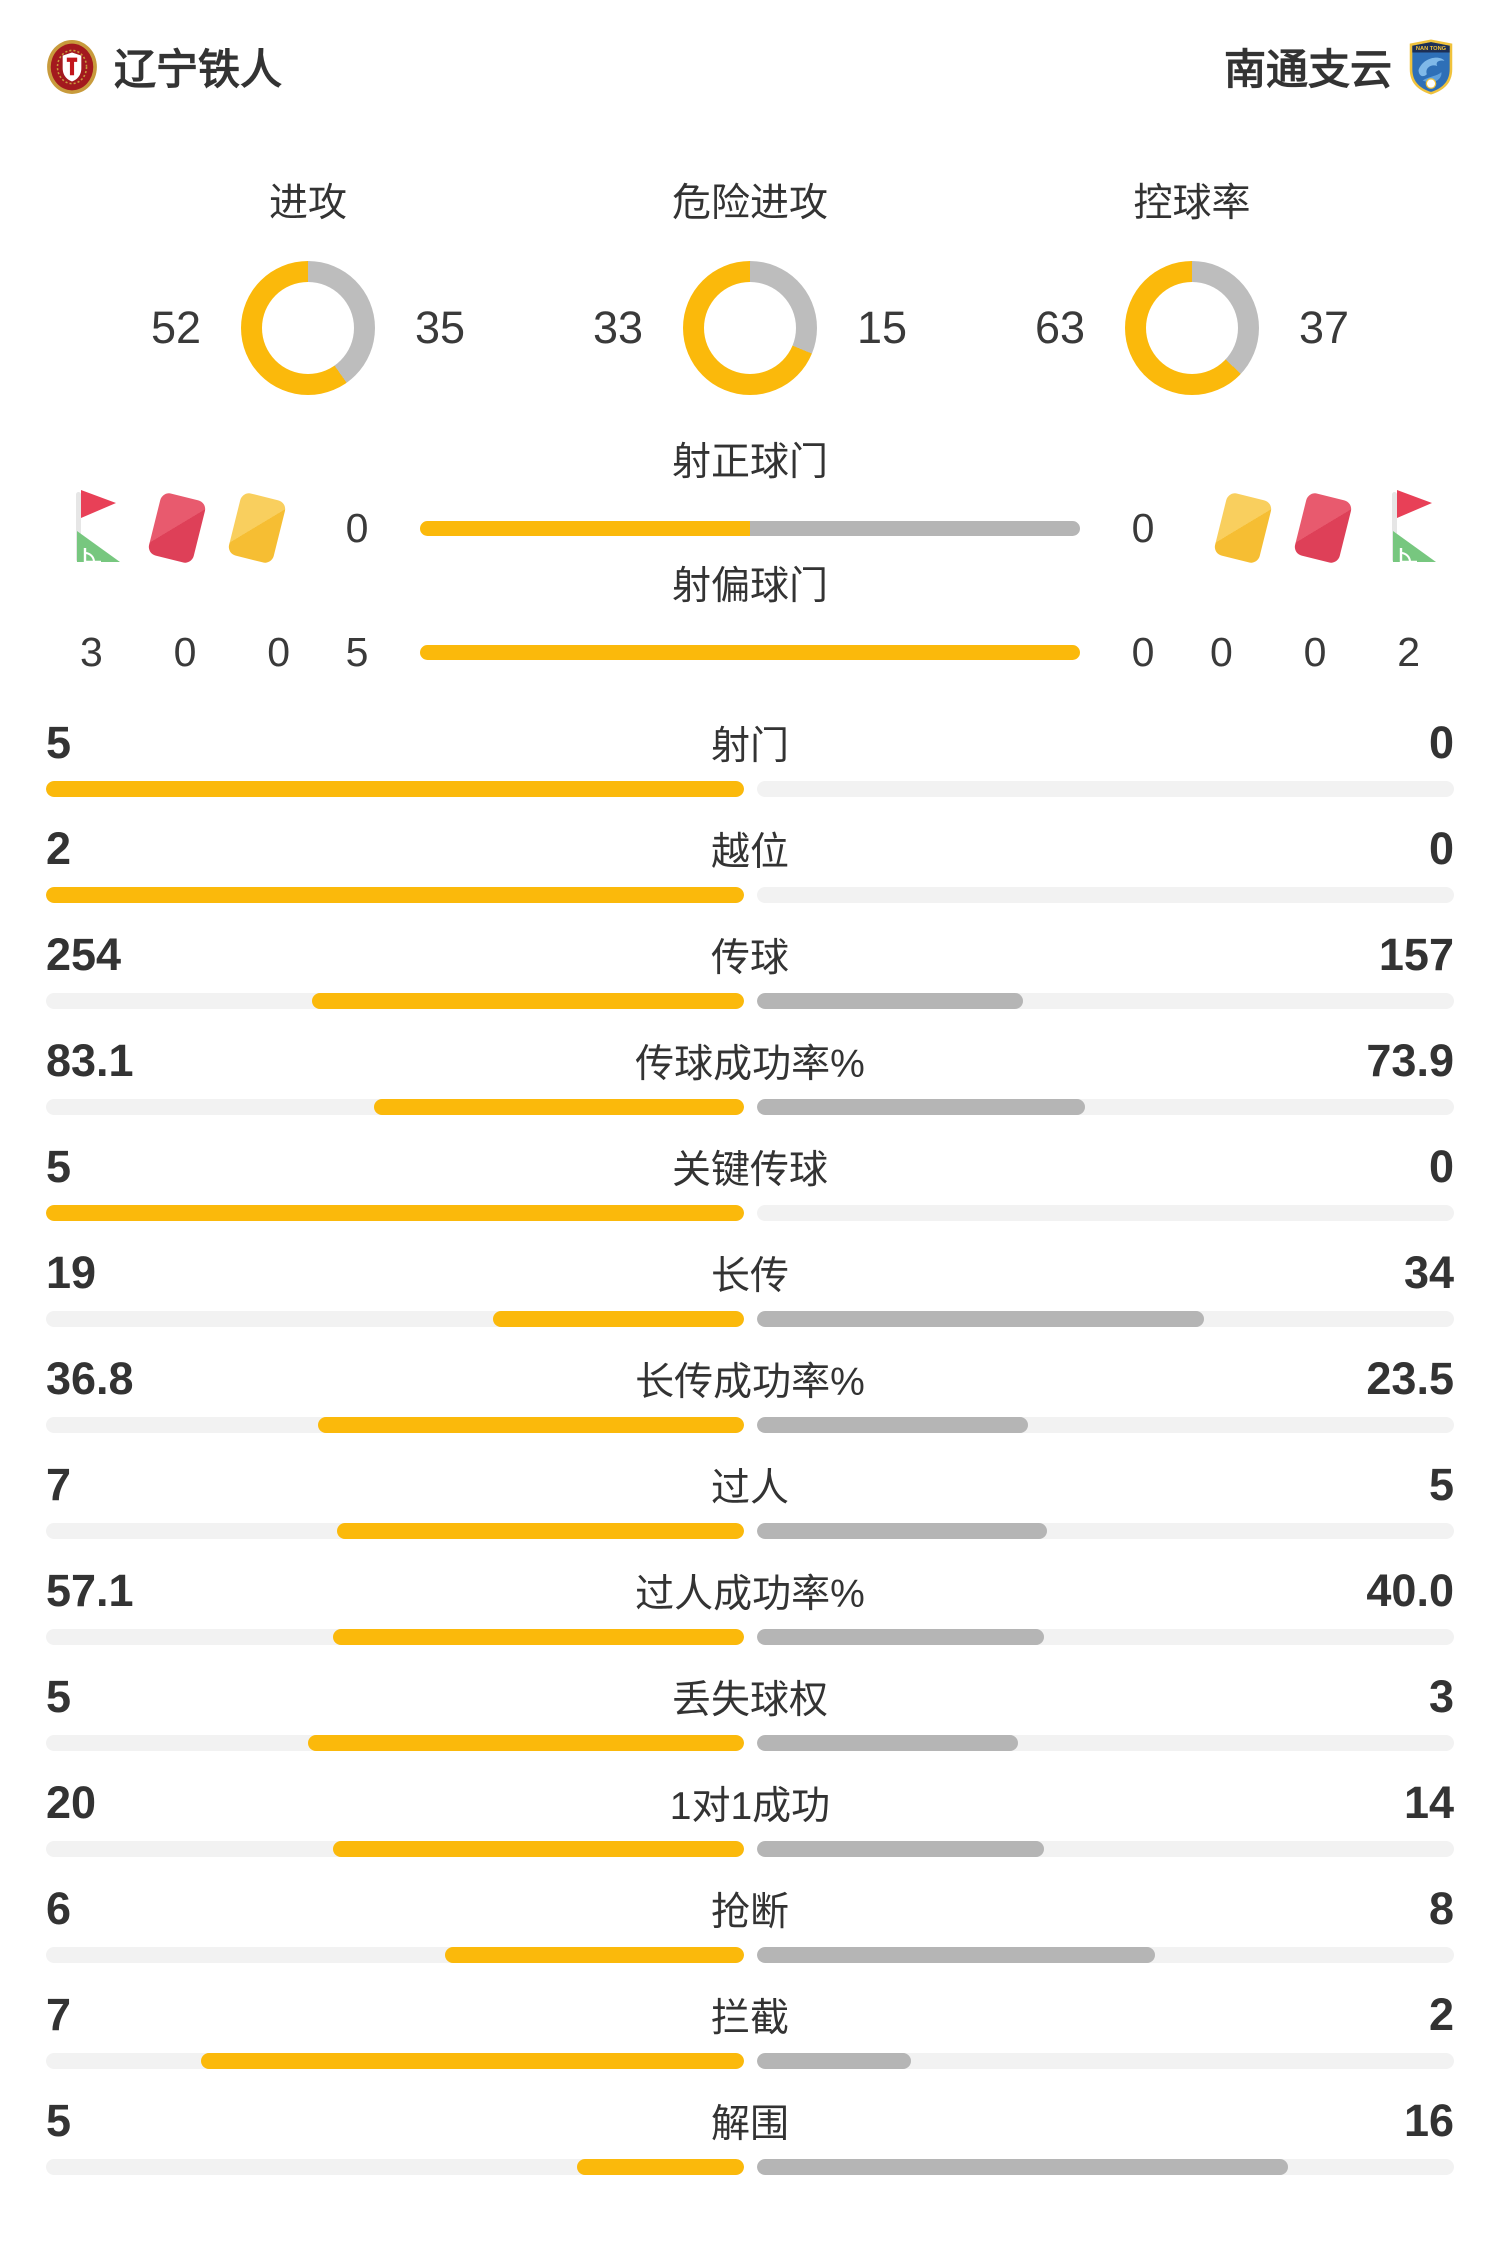  What do you see at coordinates (90, 1060) in the screenshot?
I see `stat-home-value: 83.1` at bounding box center [90, 1060].